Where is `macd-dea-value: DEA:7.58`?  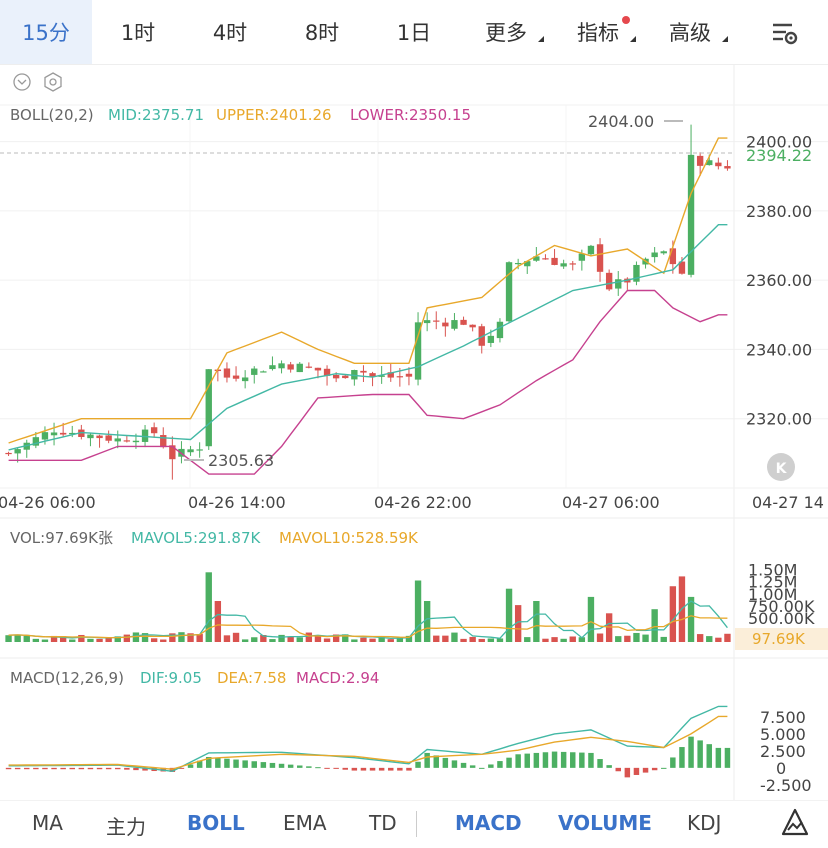
macd-dea-value: DEA:7.58 is located at coordinates (251, 678).